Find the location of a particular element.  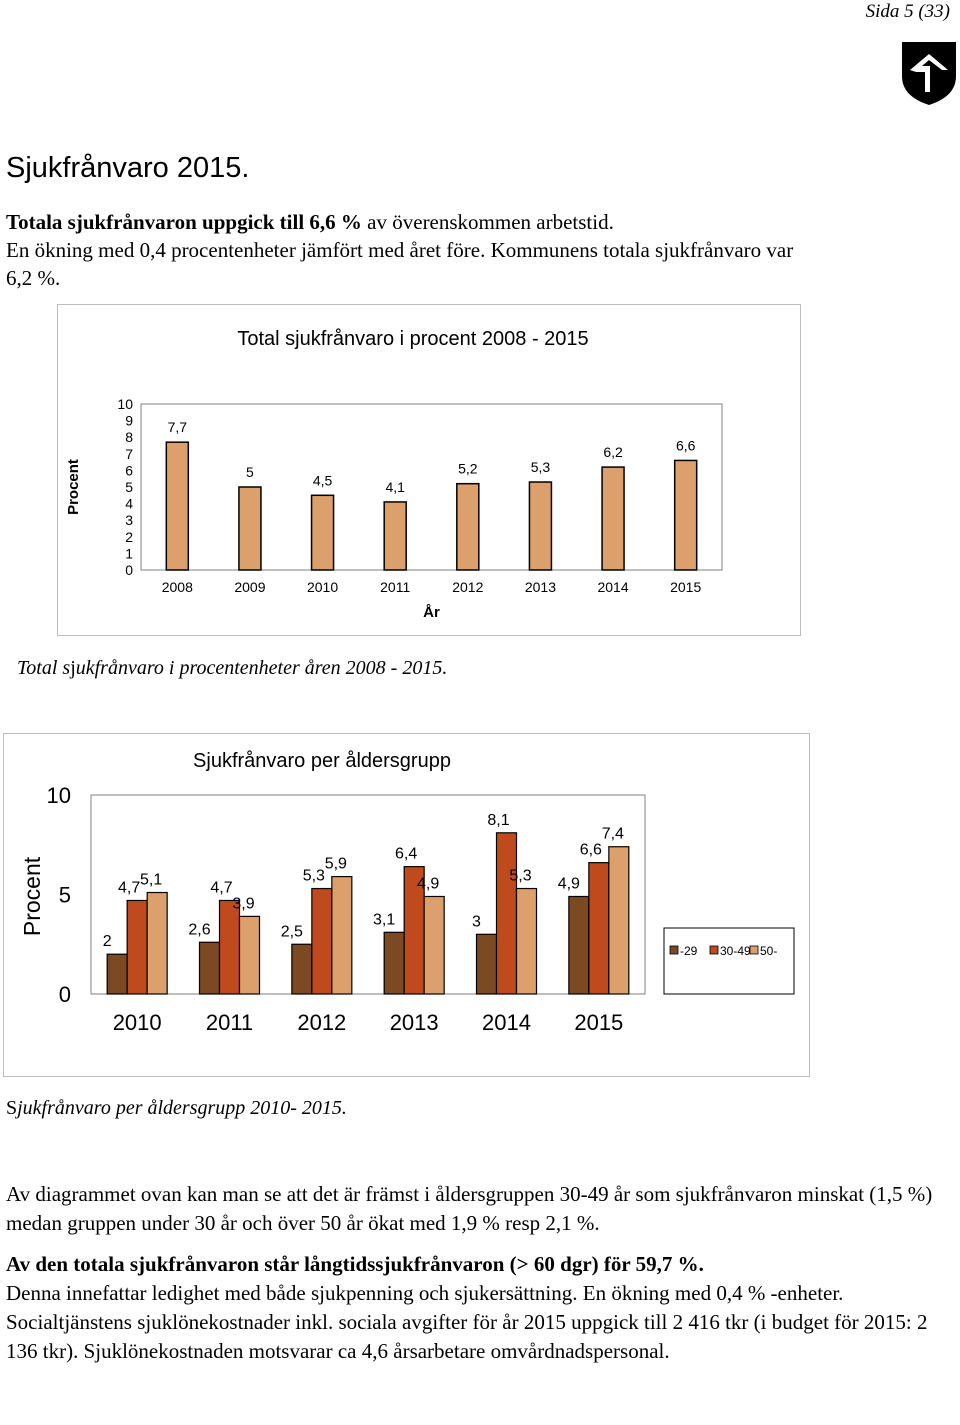

data-label: 5,9 is located at coordinates (336, 864).